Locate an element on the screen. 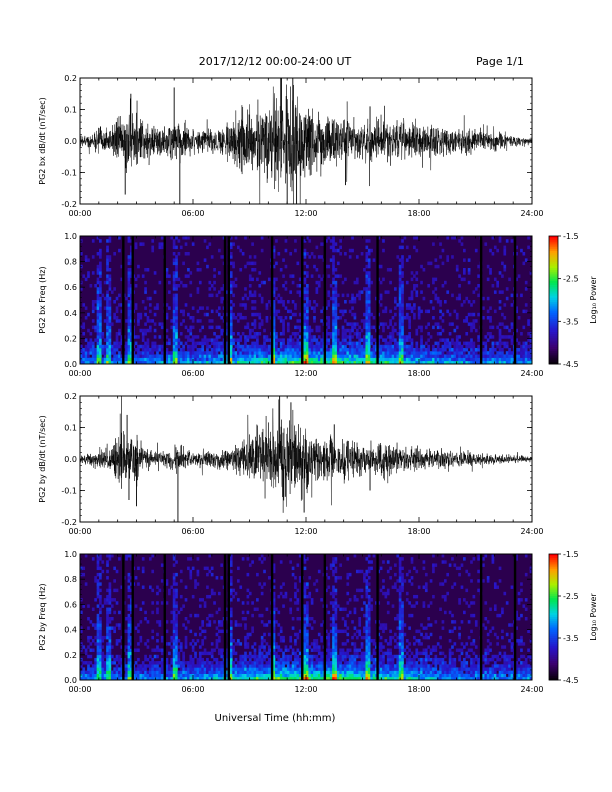 Image resolution: width=612 pixels, height=792 pixels. x-tick-label: 06:00 is located at coordinates (192, 213).